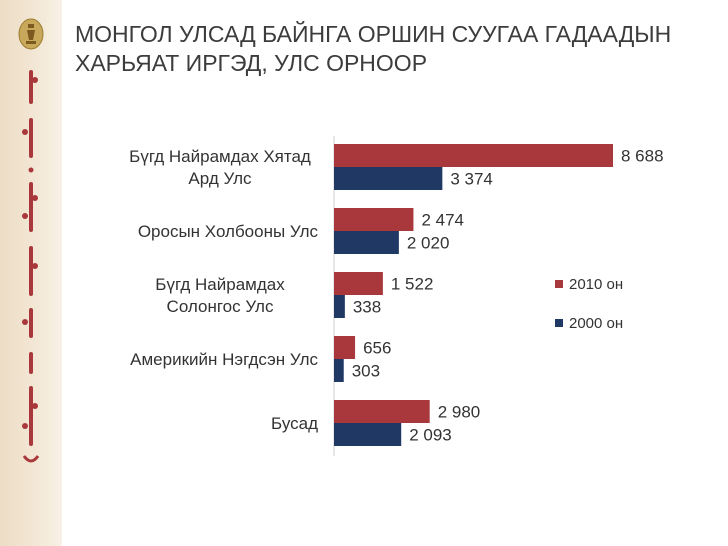 The height and width of the screenshot is (546, 728). I want to click on sidebar-decoration, so click(31, 273).